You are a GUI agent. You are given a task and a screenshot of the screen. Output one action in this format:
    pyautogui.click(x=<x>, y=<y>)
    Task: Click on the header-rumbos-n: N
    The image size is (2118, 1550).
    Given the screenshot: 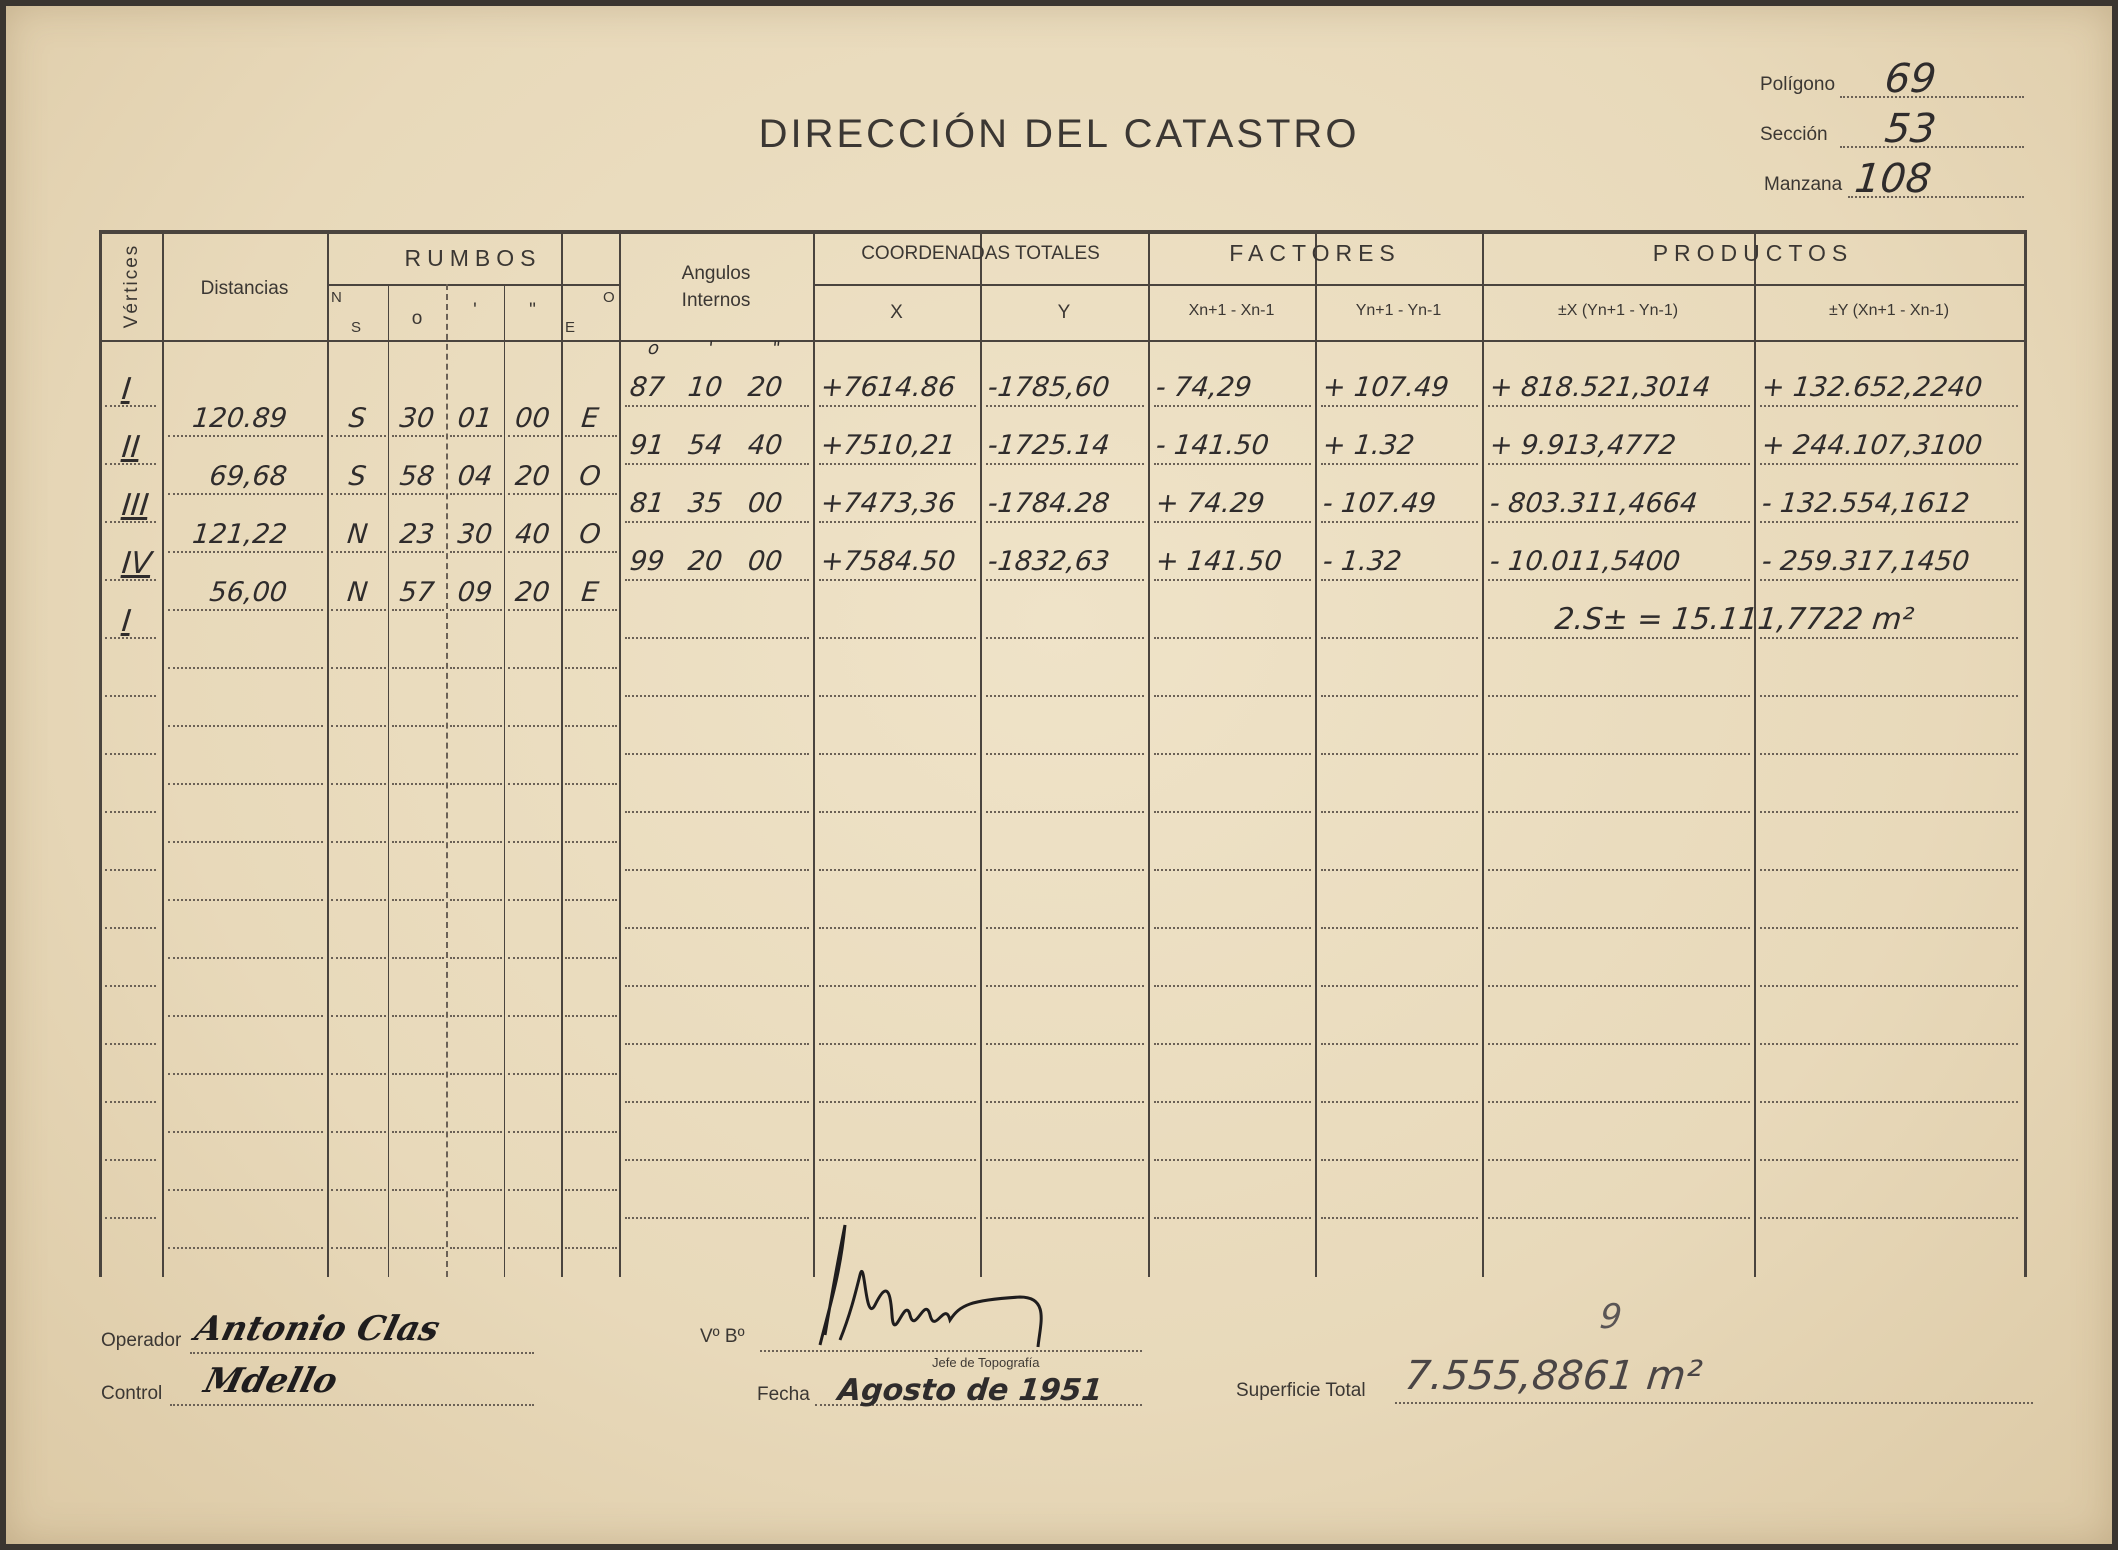 What is the action you would take?
    pyautogui.click(x=336, y=297)
    